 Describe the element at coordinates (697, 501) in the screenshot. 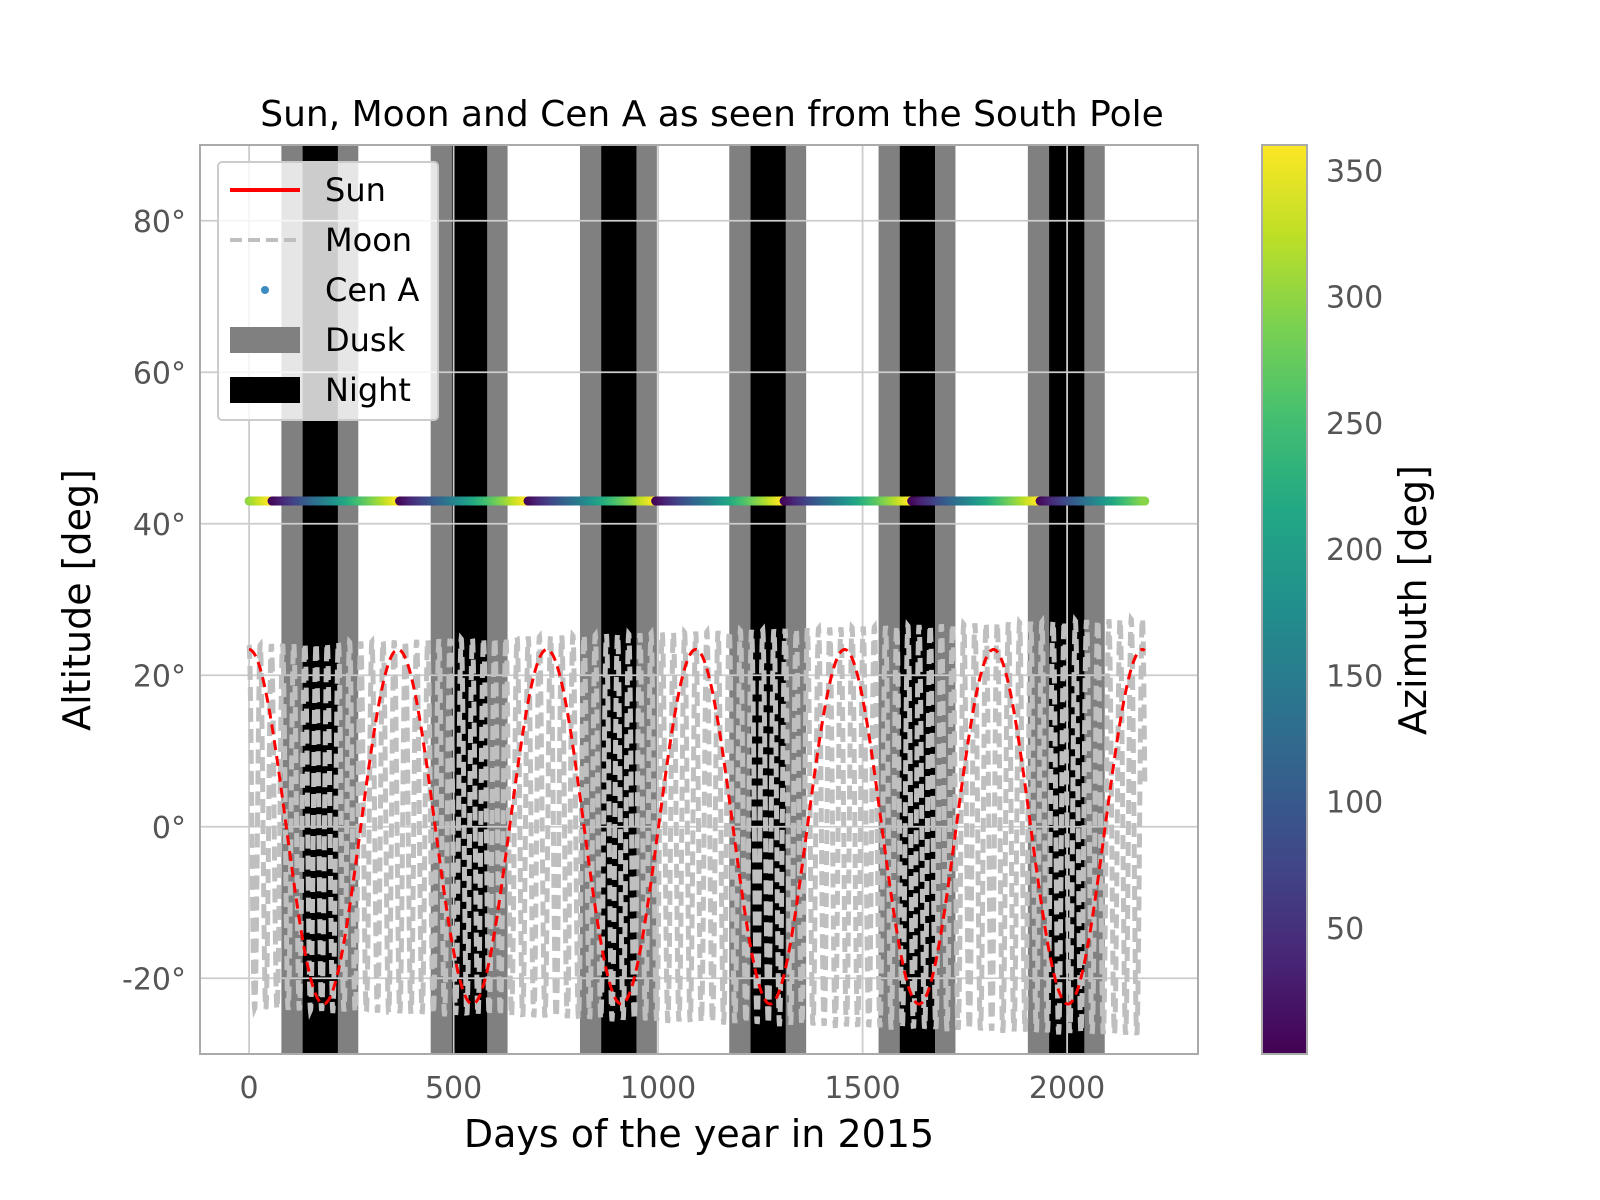

I see `cena-series` at that location.